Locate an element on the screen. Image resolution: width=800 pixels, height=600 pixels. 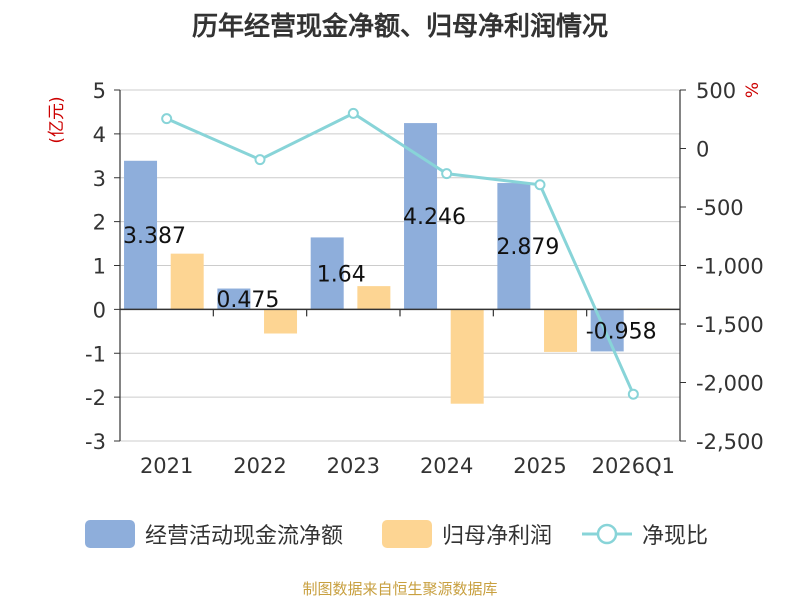
left-axis-tick-label: -1 is located at coordinates (95, 354).